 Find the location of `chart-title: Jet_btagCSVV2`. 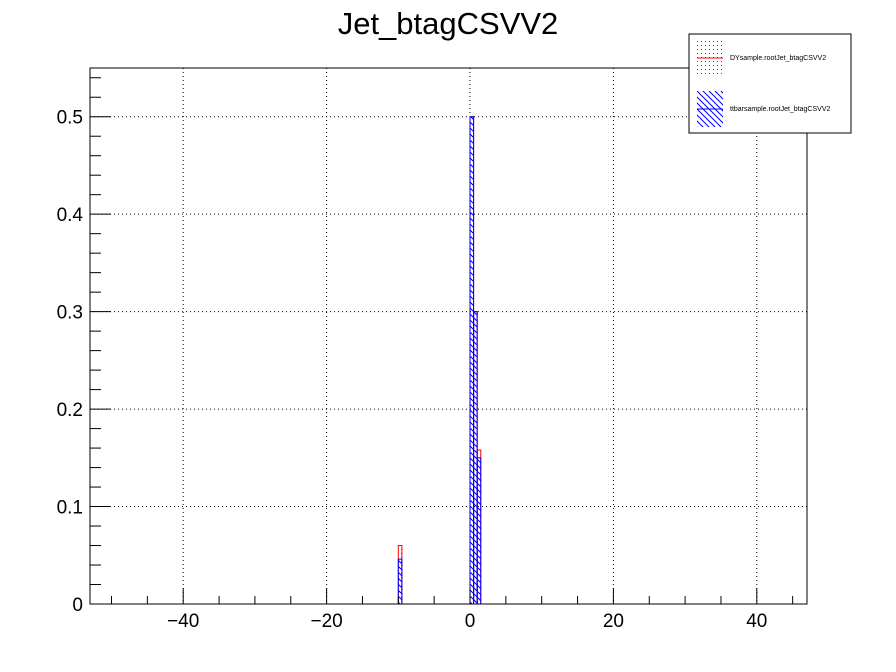

chart-title: Jet_btagCSVV2 is located at coordinates (448, 23).